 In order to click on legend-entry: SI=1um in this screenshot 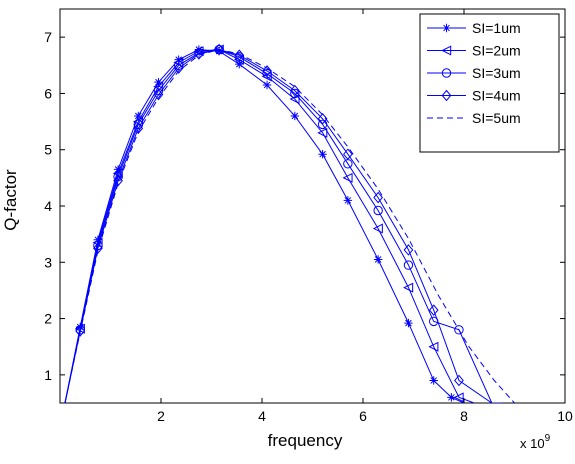, I will do `click(474, 28)`.